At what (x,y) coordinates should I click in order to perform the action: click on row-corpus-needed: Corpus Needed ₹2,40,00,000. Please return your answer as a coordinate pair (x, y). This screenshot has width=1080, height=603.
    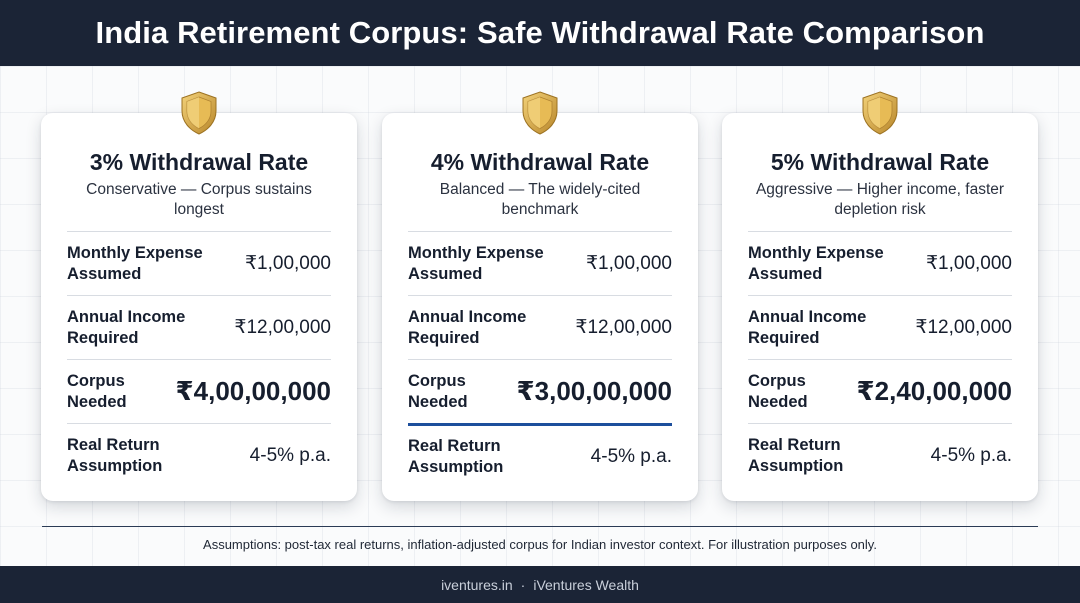
    Looking at the image, I should click on (880, 391).